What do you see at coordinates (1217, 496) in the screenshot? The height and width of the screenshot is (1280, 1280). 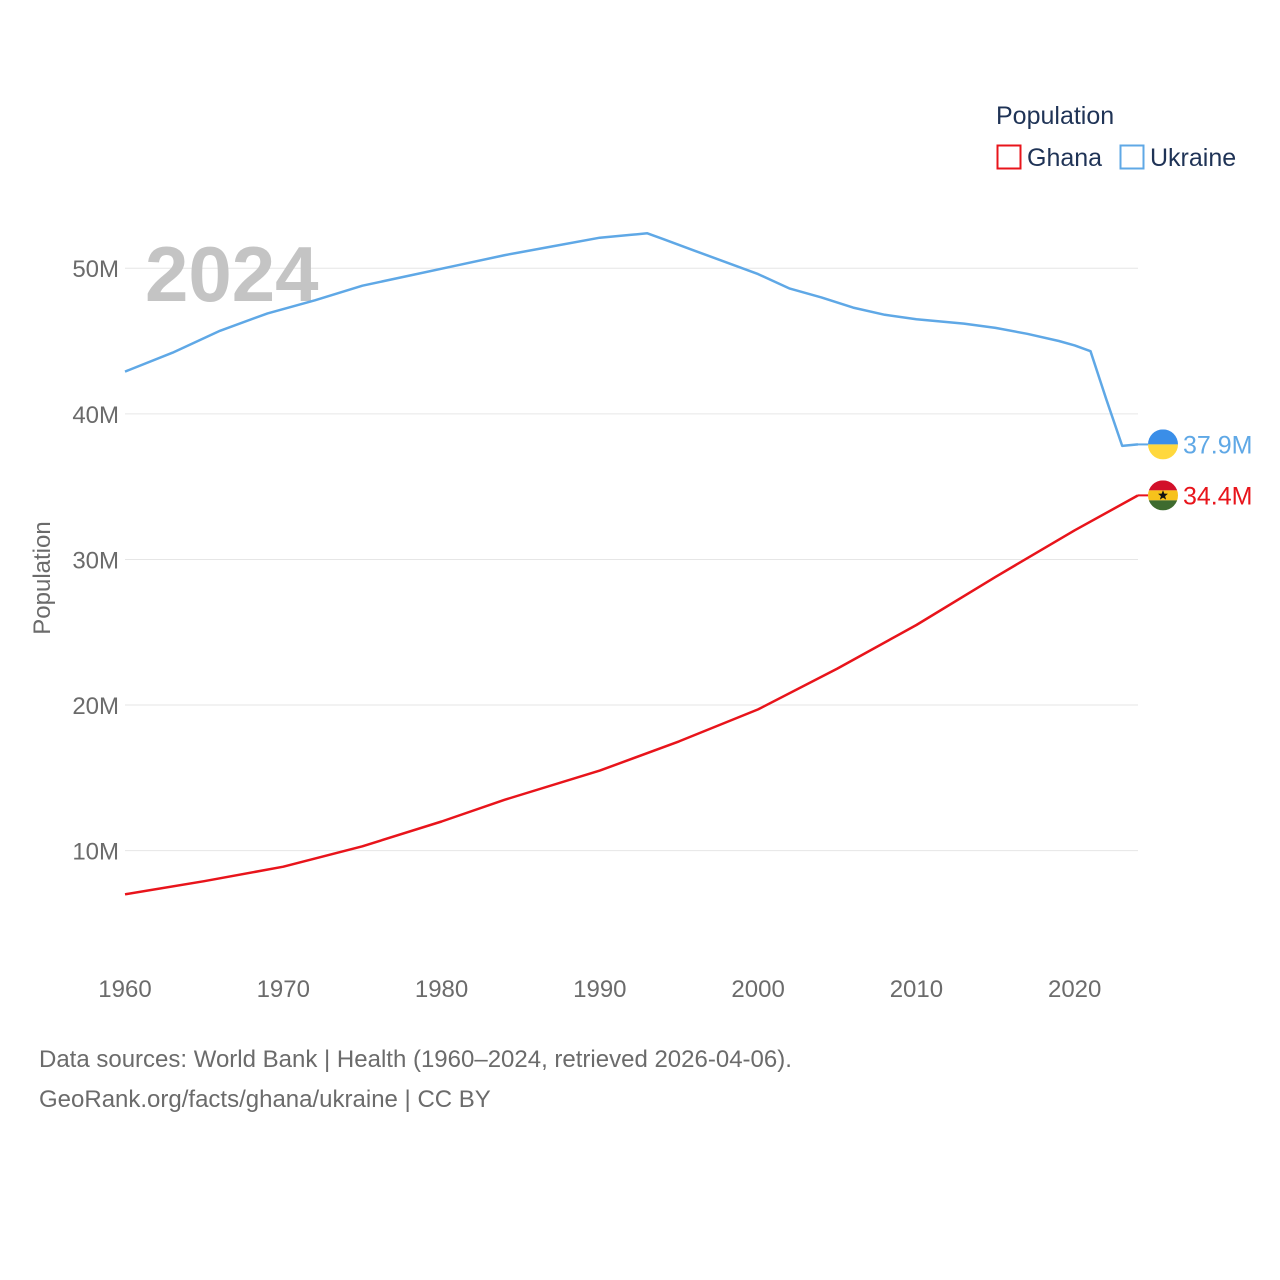 I see `end-label-ghana: 34.4M` at bounding box center [1217, 496].